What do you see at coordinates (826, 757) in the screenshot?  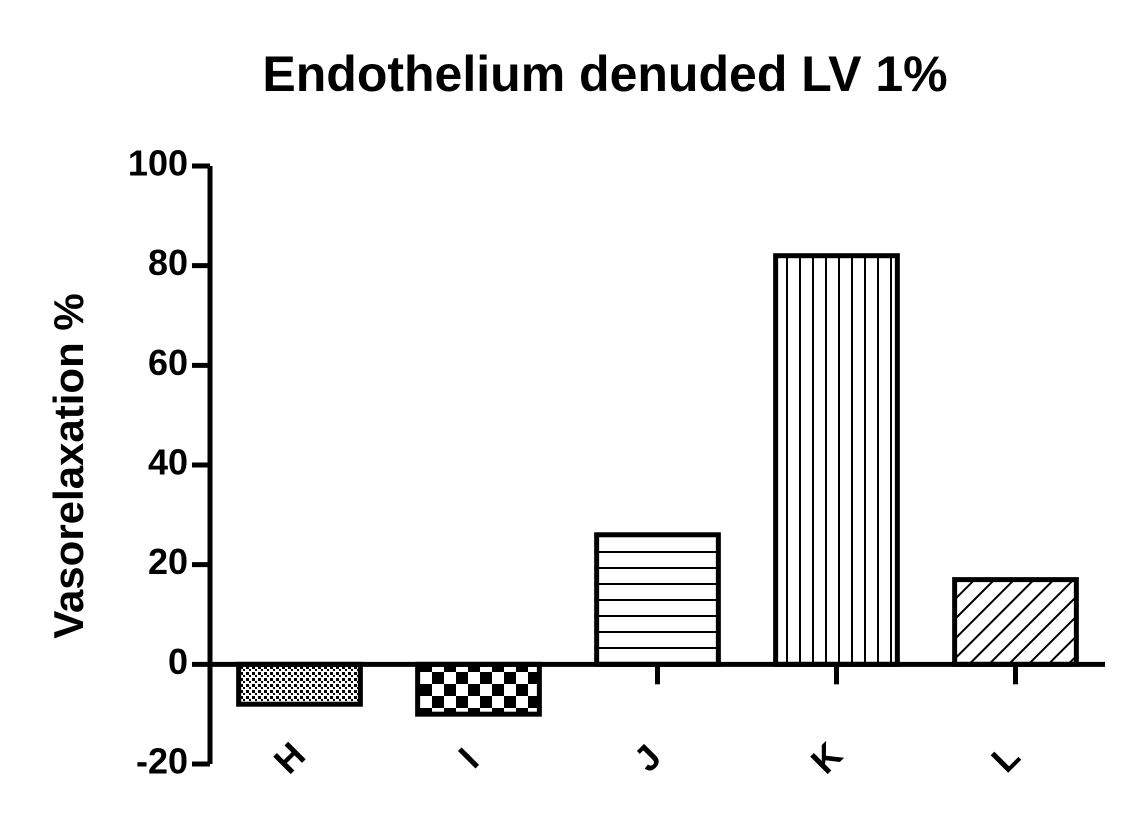 I see `x-tick-label: K` at bounding box center [826, 757].